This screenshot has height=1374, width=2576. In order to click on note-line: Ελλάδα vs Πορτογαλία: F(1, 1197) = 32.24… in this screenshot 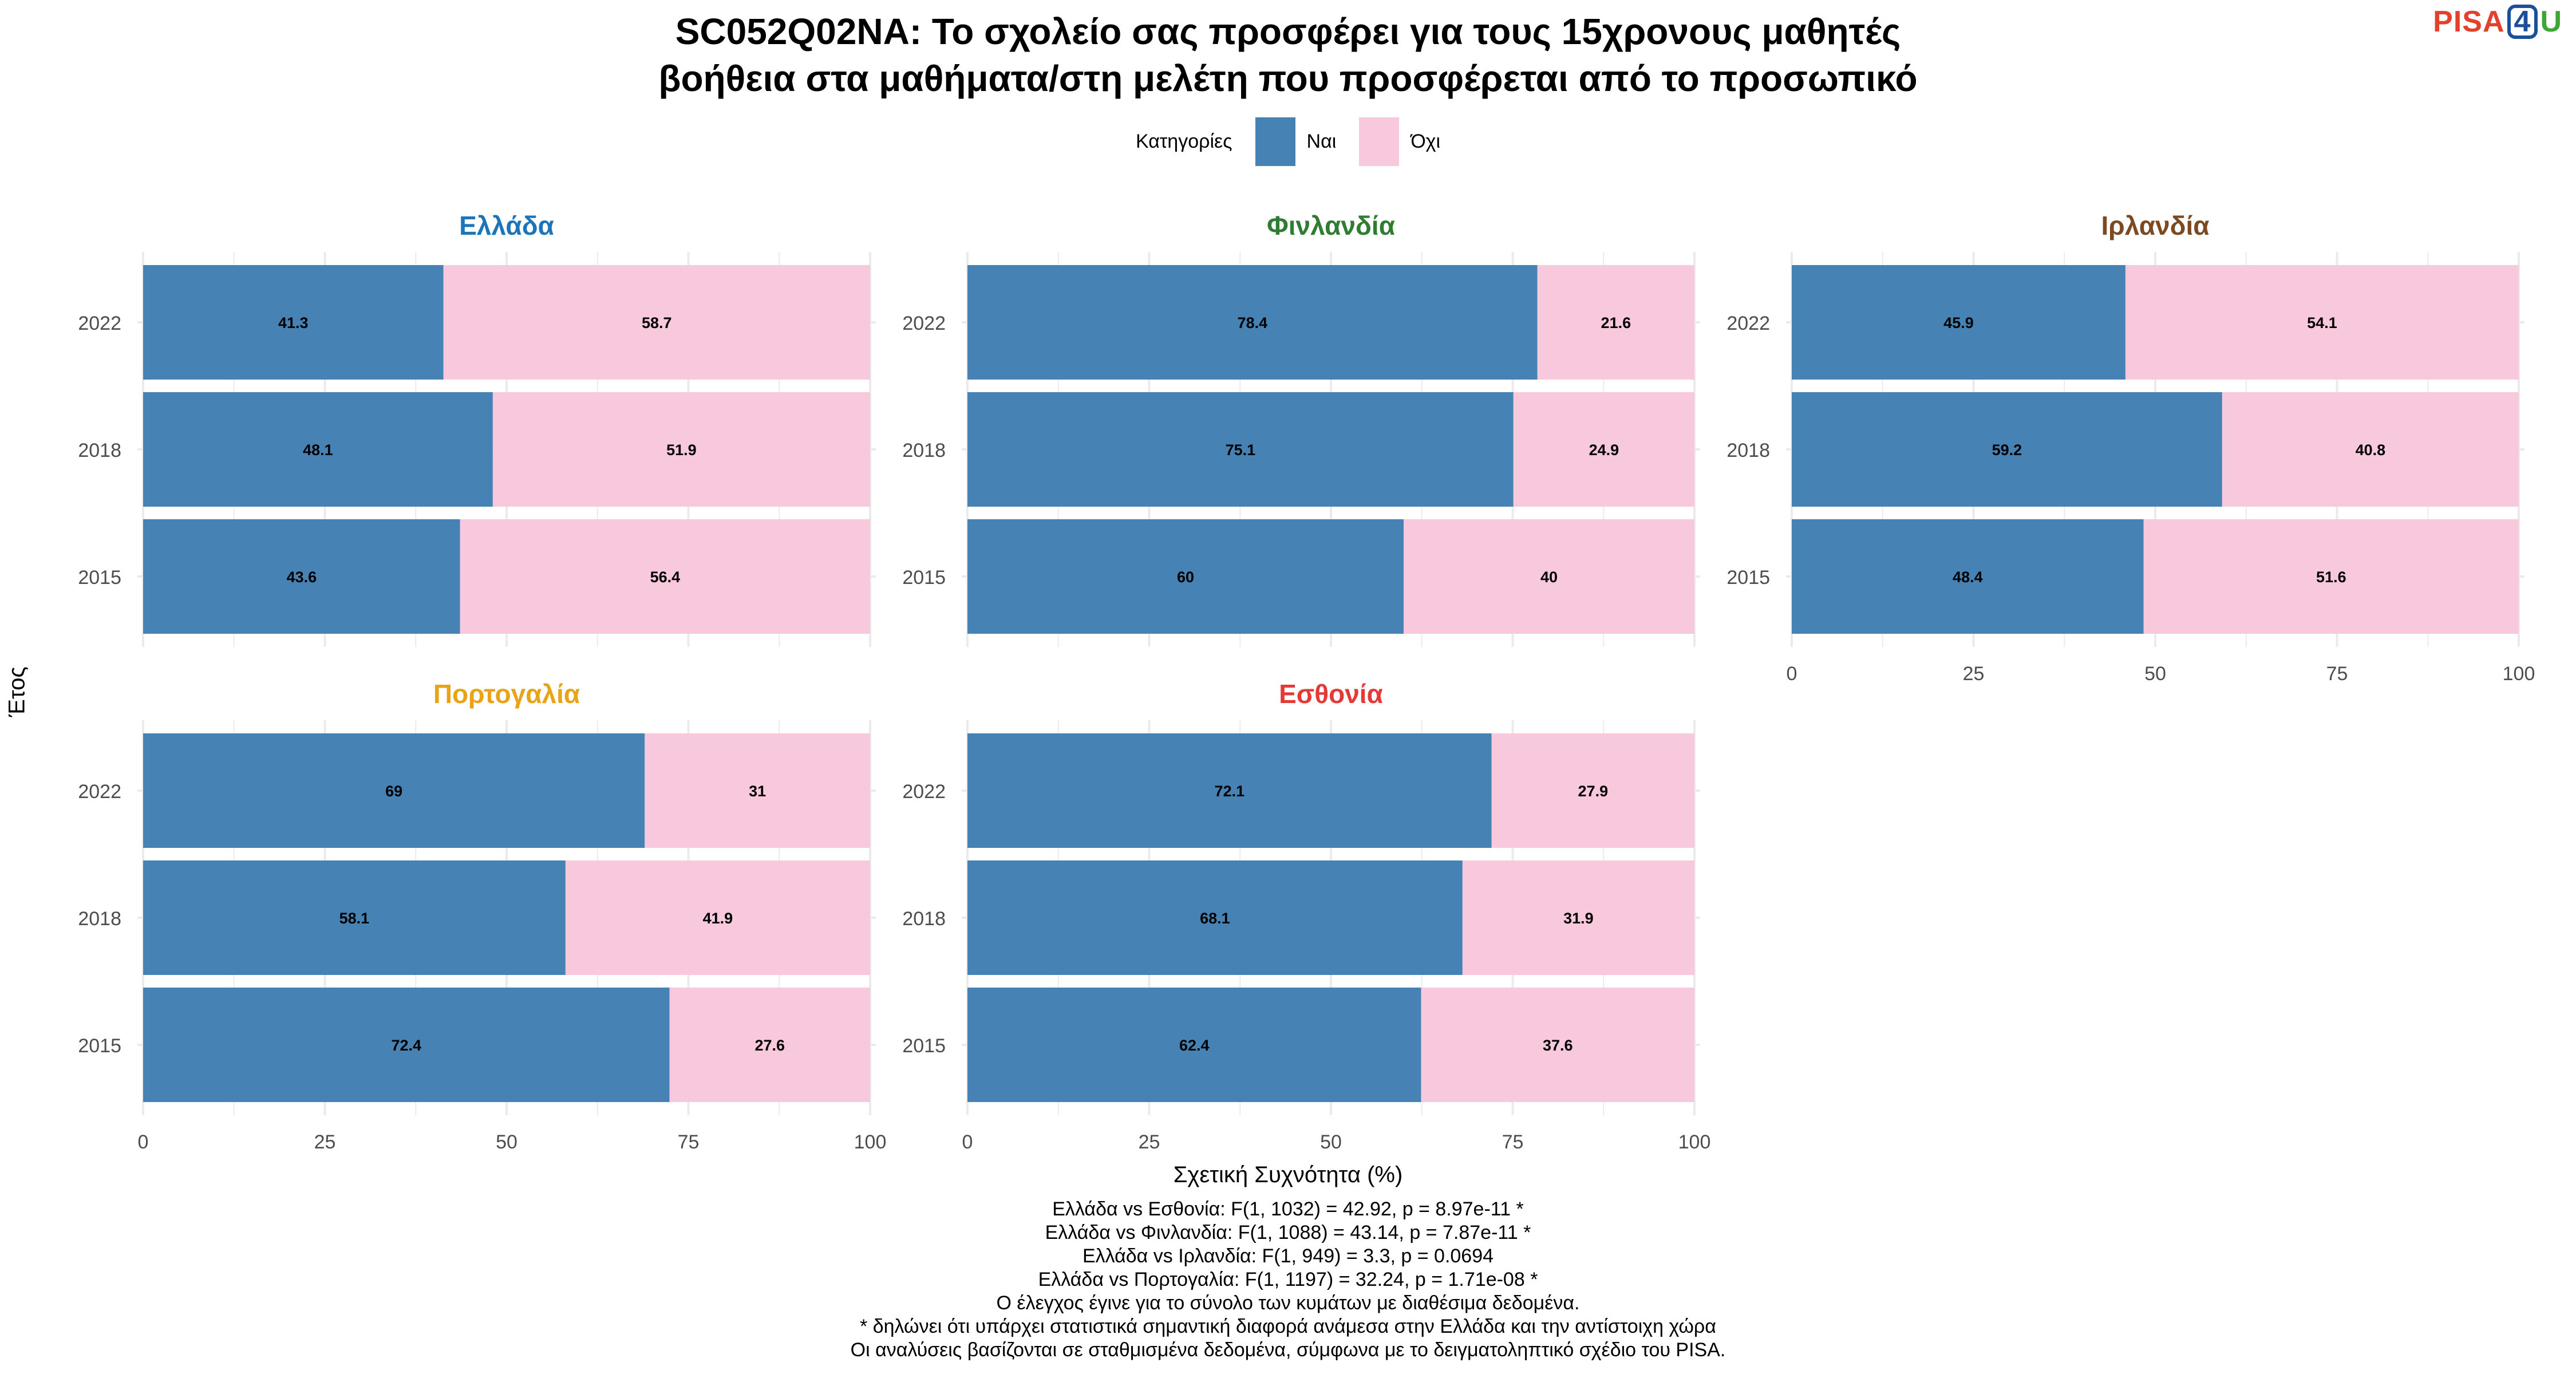, I will do `click(1288, 1280)`.